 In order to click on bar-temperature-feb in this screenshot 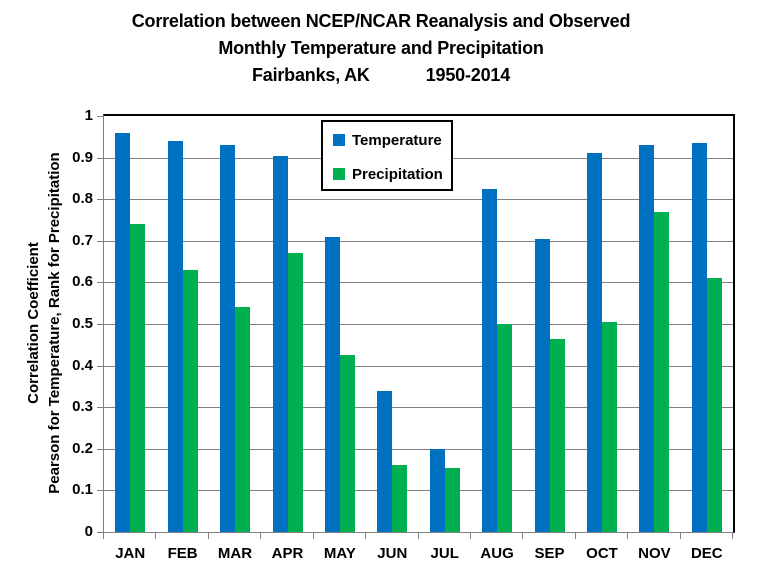, I will do `click(175, 336)`.